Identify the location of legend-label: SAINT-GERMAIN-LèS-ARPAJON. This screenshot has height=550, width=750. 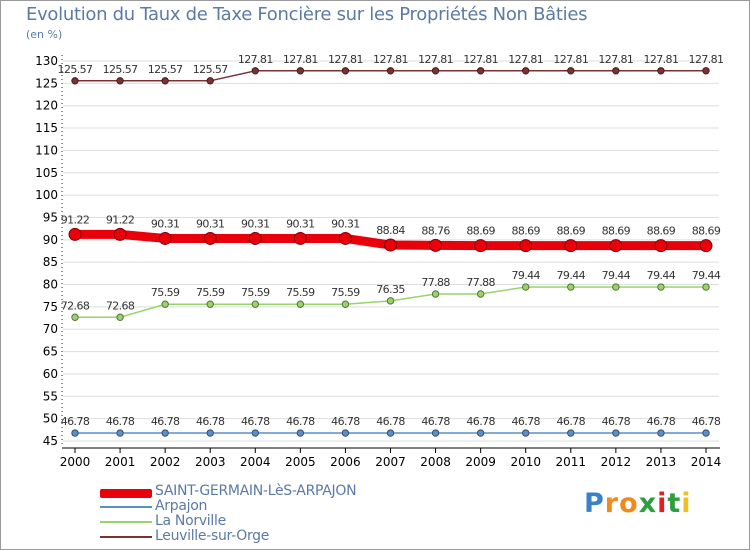
(256, 491).